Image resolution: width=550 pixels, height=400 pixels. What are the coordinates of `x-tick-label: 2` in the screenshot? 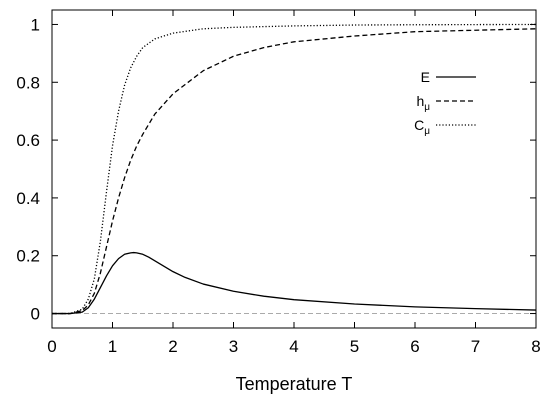 It's located at (172, 346).